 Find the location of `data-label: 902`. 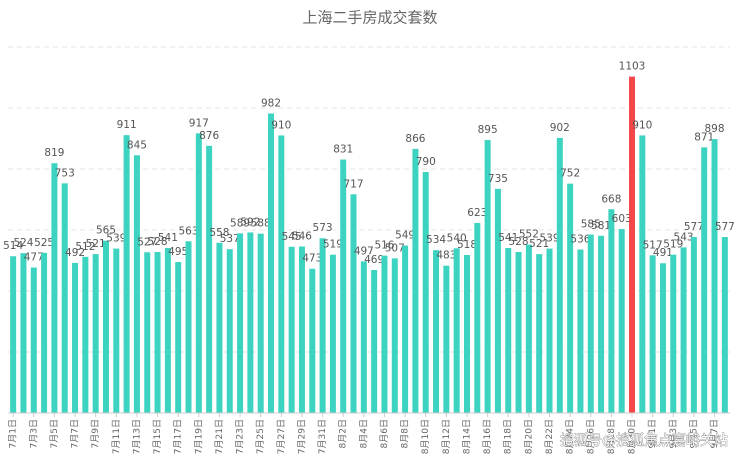

data-label: 902 is located at coordinates (560, 128).